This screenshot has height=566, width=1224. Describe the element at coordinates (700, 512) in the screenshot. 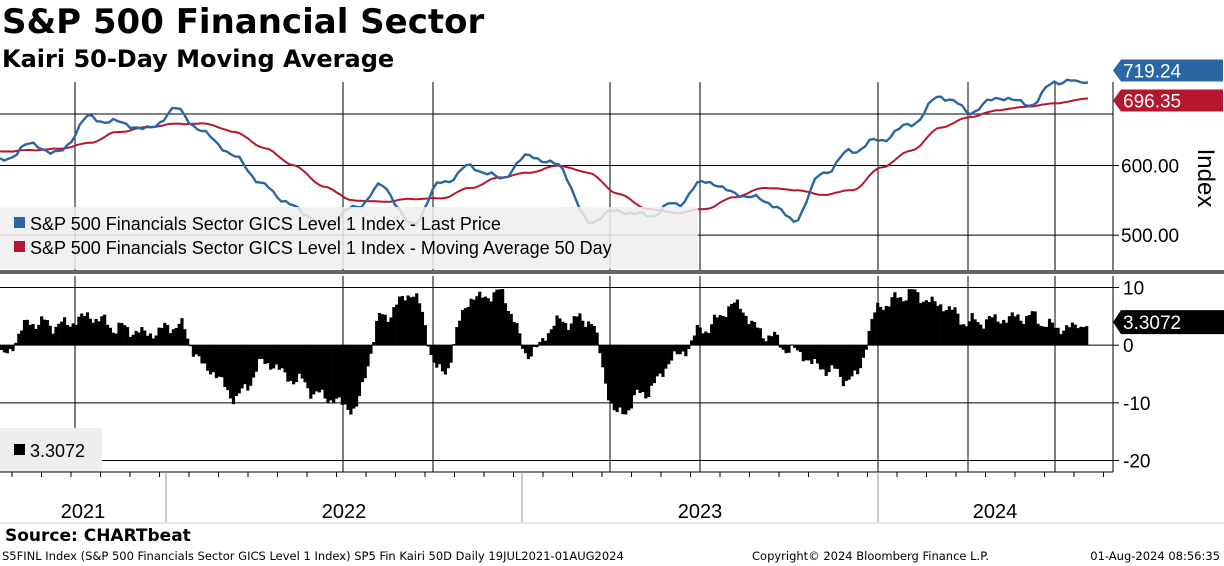

I see `x-year-label: 2023` at that location.